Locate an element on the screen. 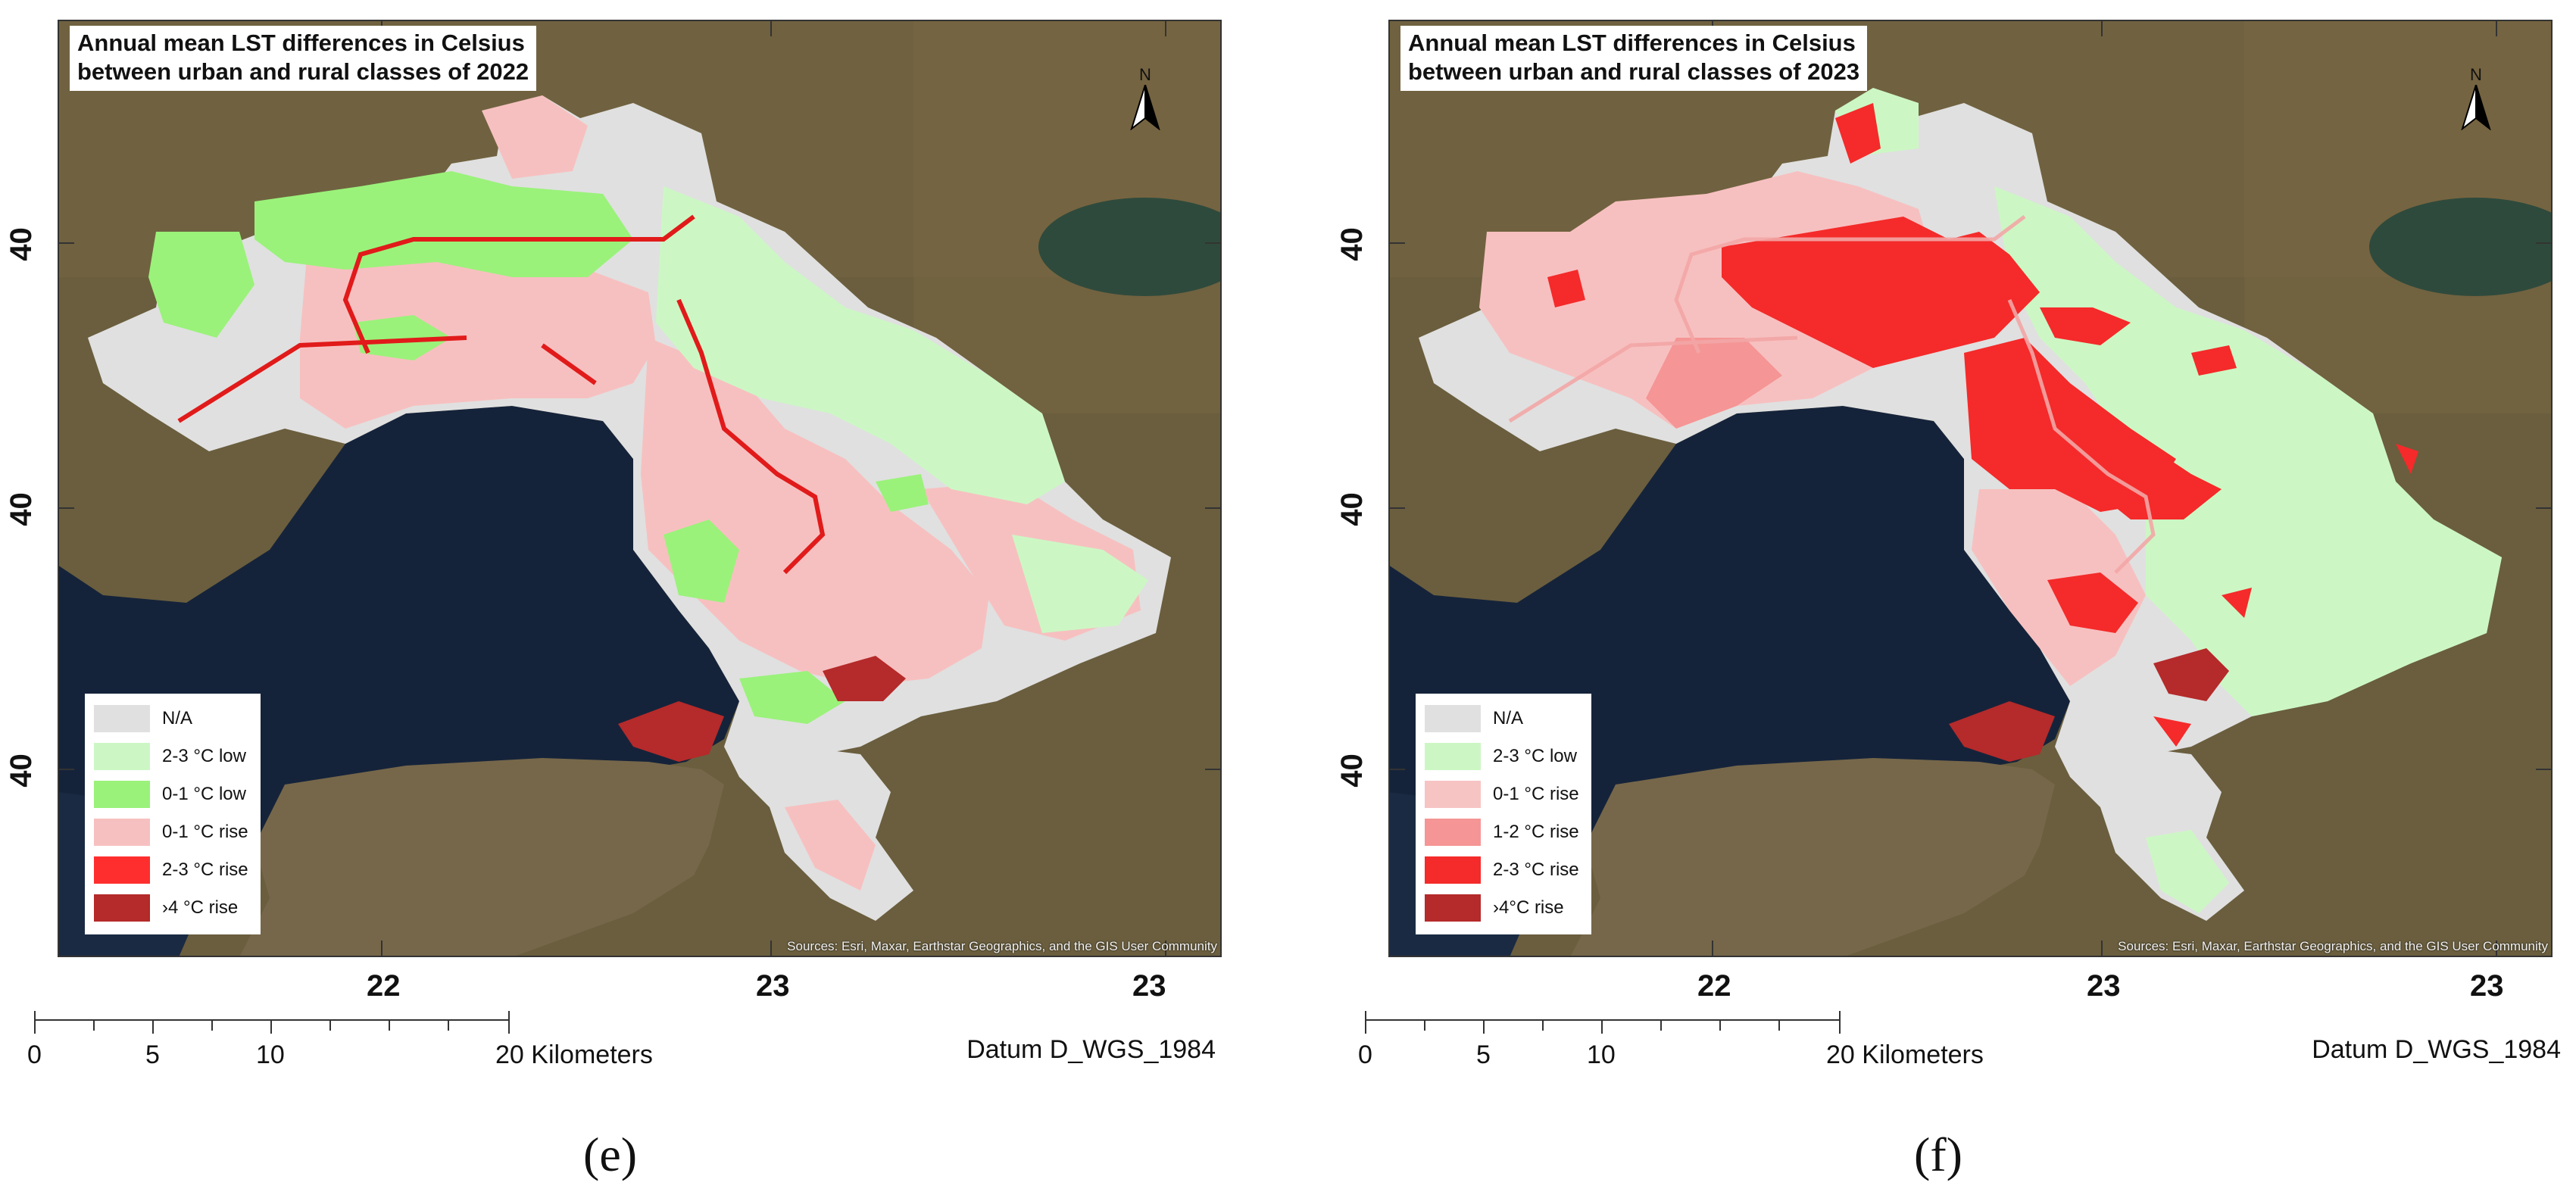  north-label: N is located at coordinates (2476, 74).